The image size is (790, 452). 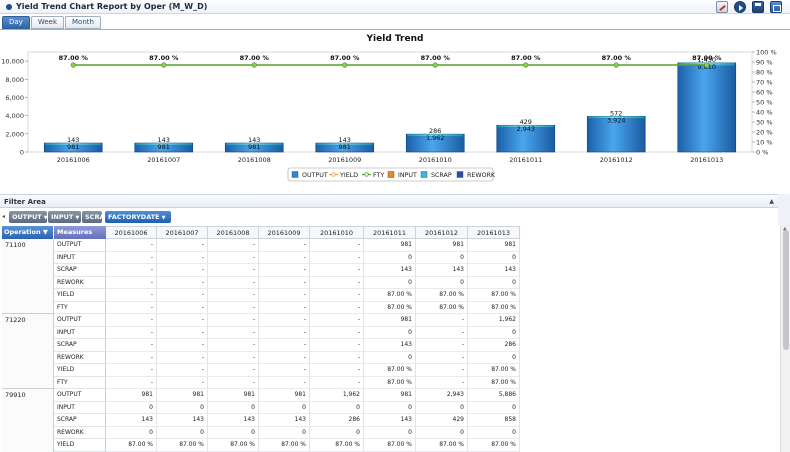 What do you see at coordinates (344, 160) in the screenshot?
I see `x-tick-label: 20161009` at bounding box center [344, 160].